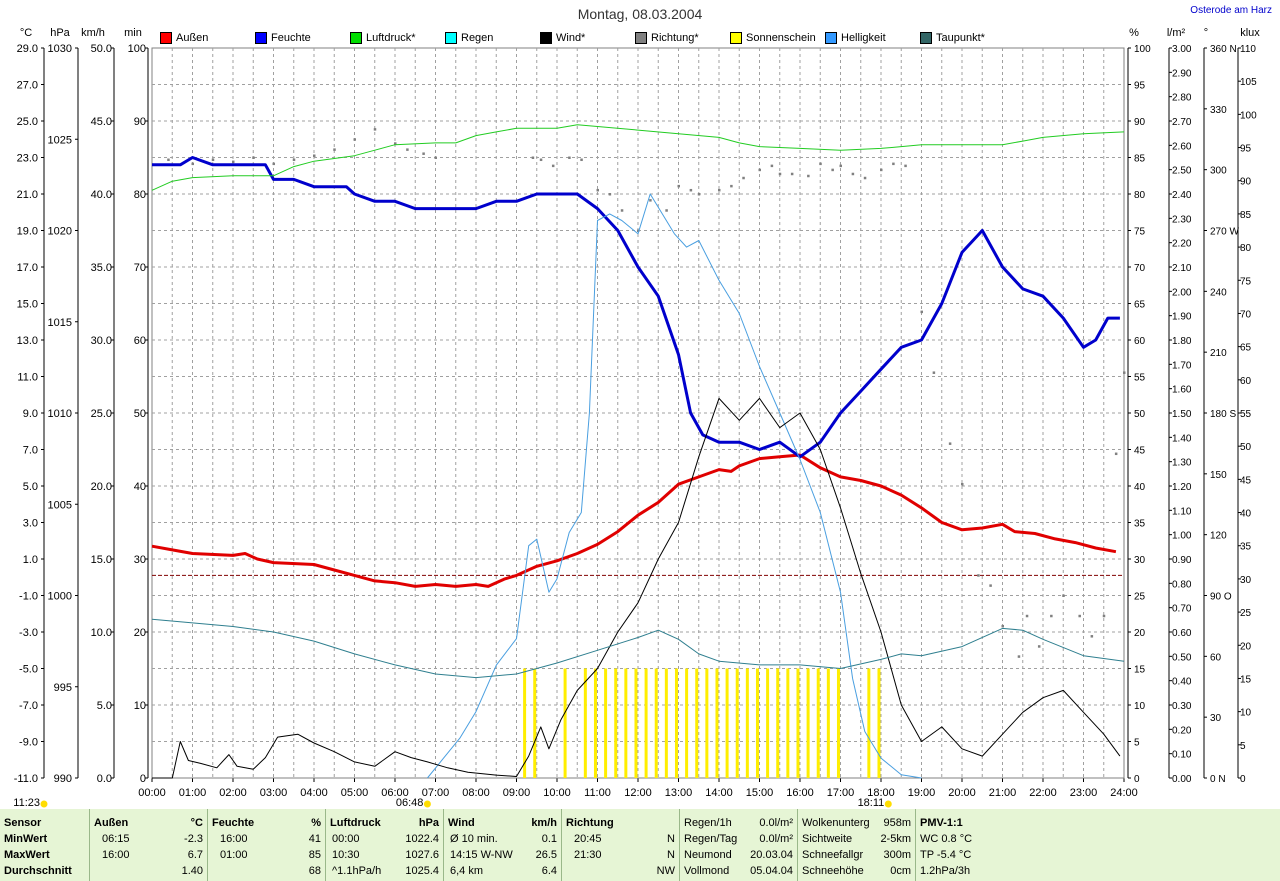 The height and width of the screenshot is (881, 1280). Describe the element at coordinates (1140, 305) in the screenshot. I see `axis-tick-label-right: 65` at that location.